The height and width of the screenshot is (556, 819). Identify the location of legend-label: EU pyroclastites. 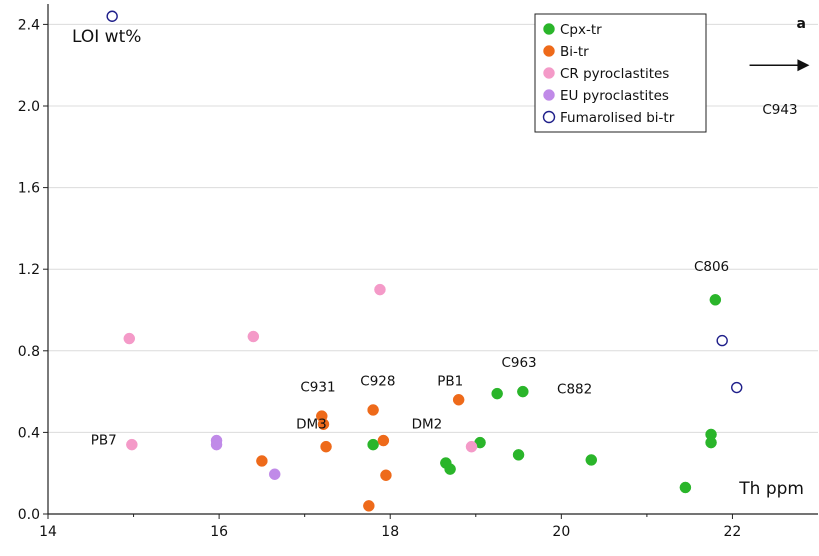
(614, 96).